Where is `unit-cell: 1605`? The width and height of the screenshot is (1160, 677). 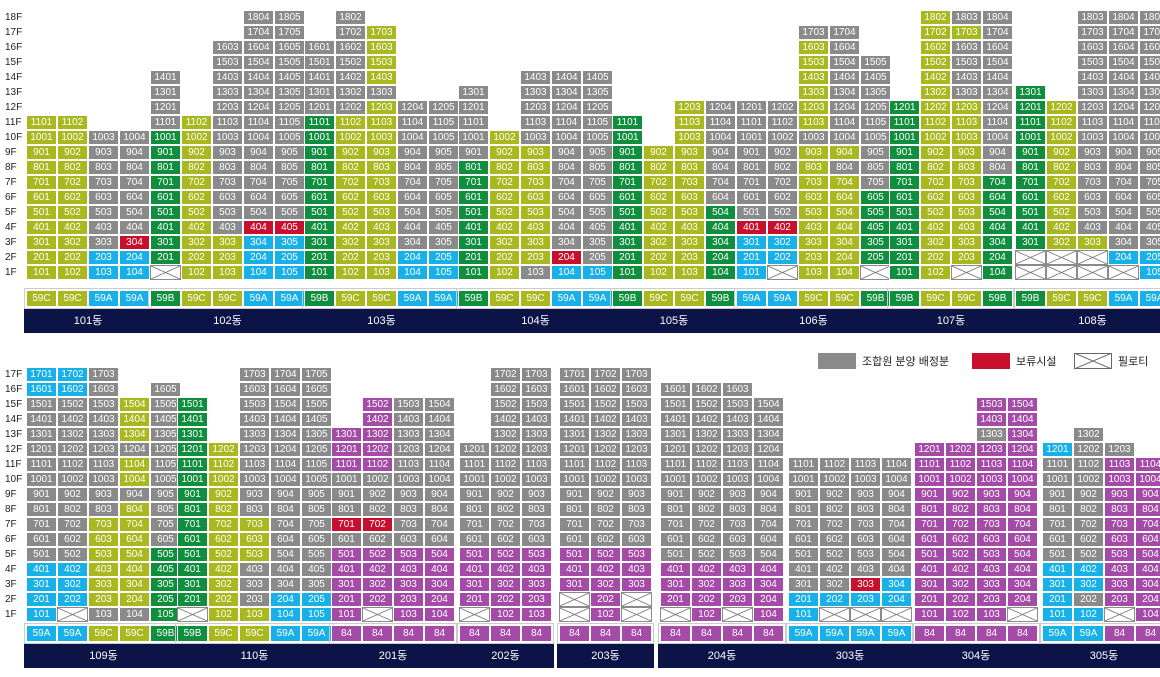 unit-cell: 1605 is located at coordinates (165, 389).